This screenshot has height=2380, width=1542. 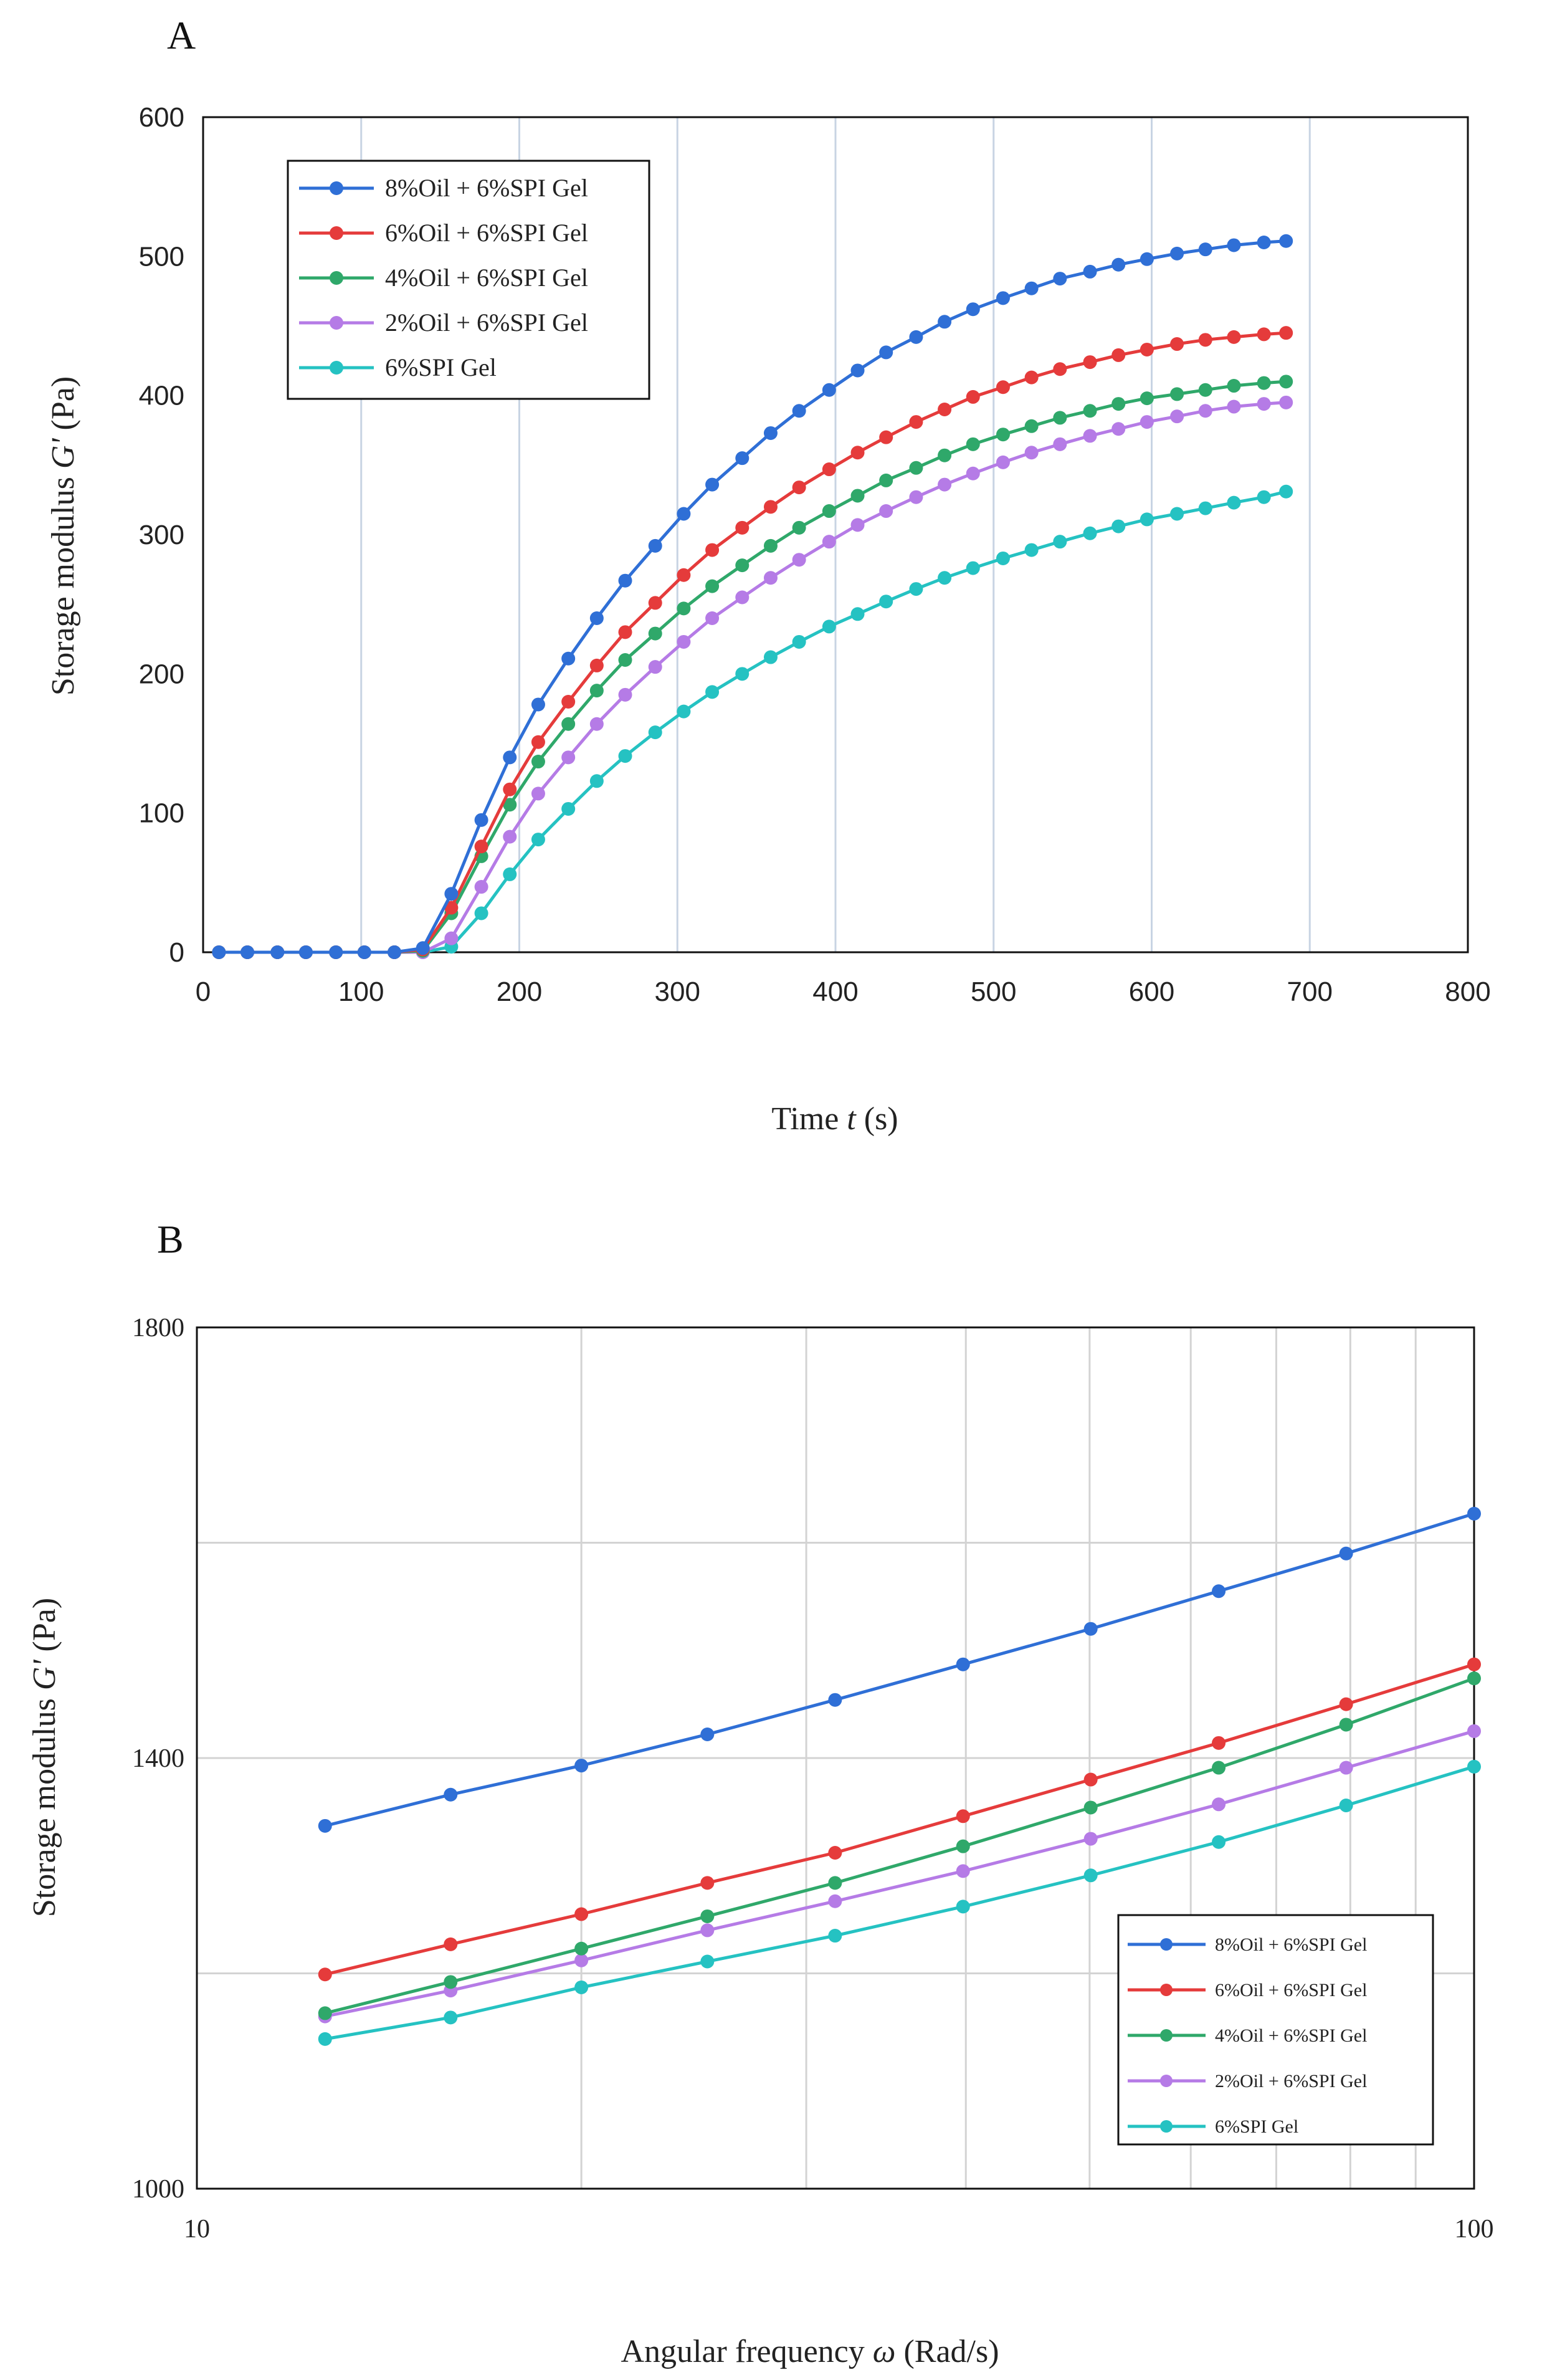 What do you see at coordinates (361, 992) in the screenshot?
I see `panel-a-x-tick-label: 100` at bounding box center [361, 992].